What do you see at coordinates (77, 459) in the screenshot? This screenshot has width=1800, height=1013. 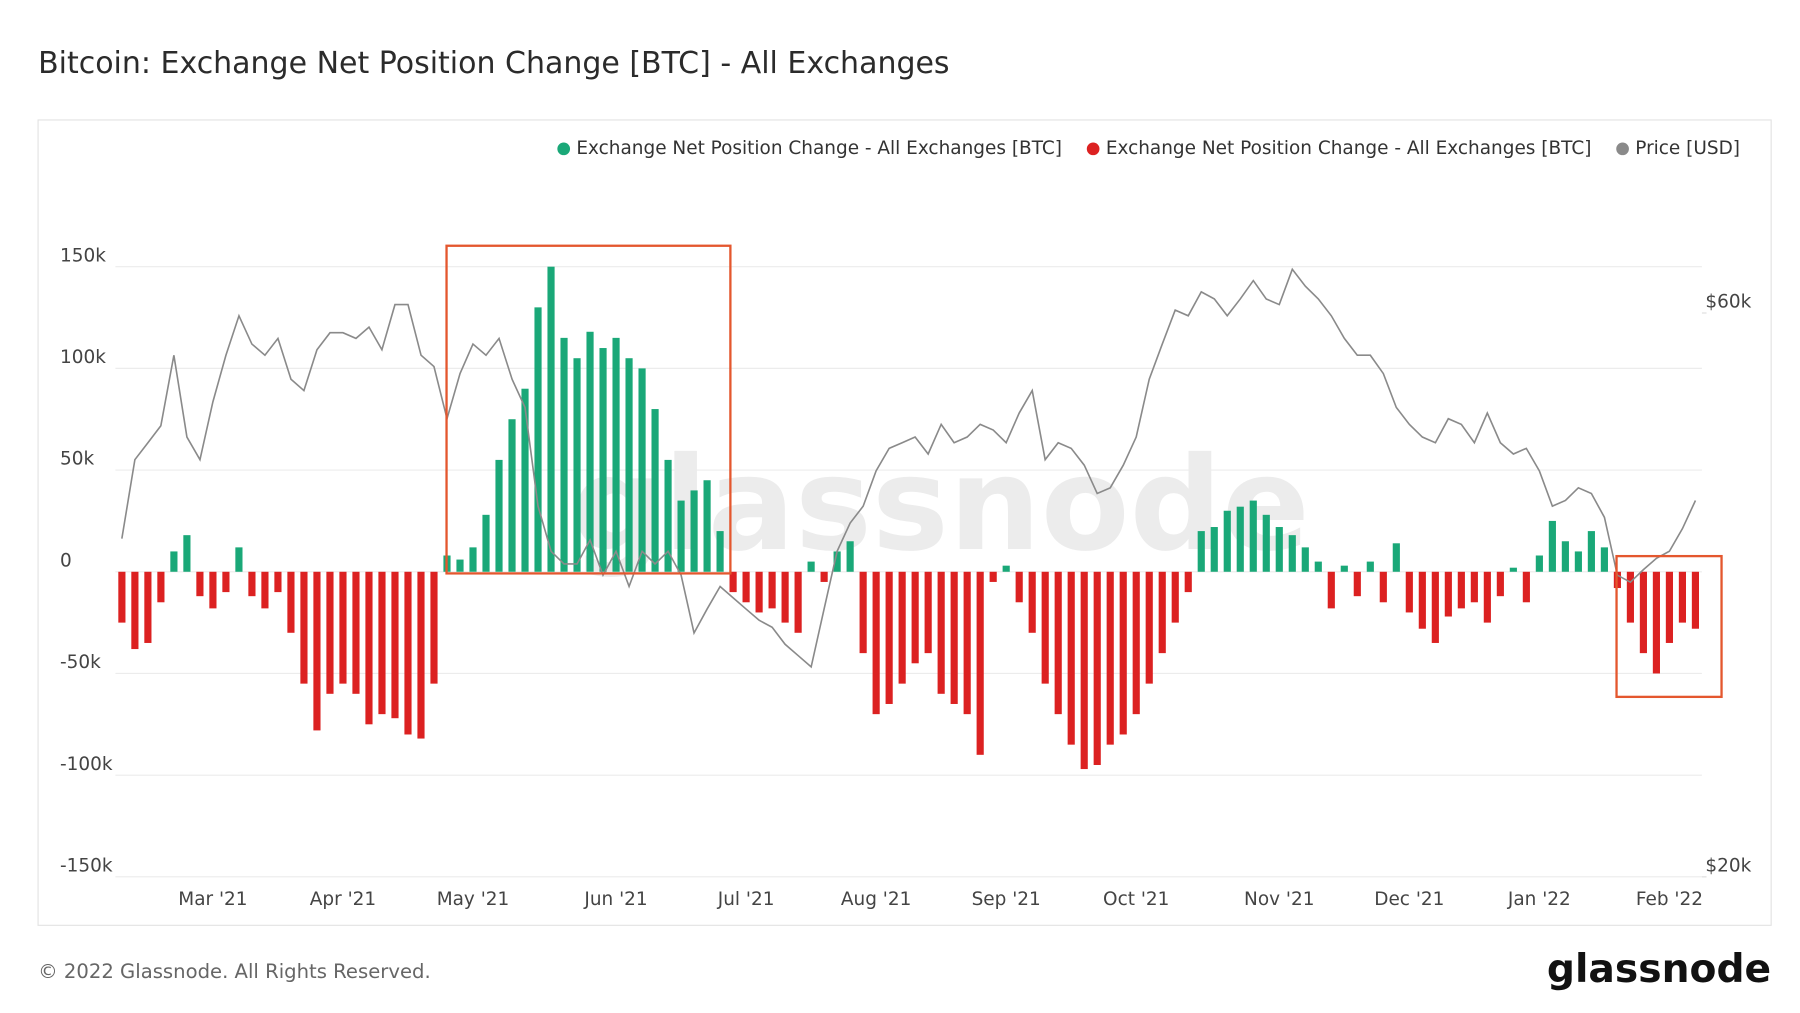 I see `y-tick-label: 50k` at bounding box center [77, 459].